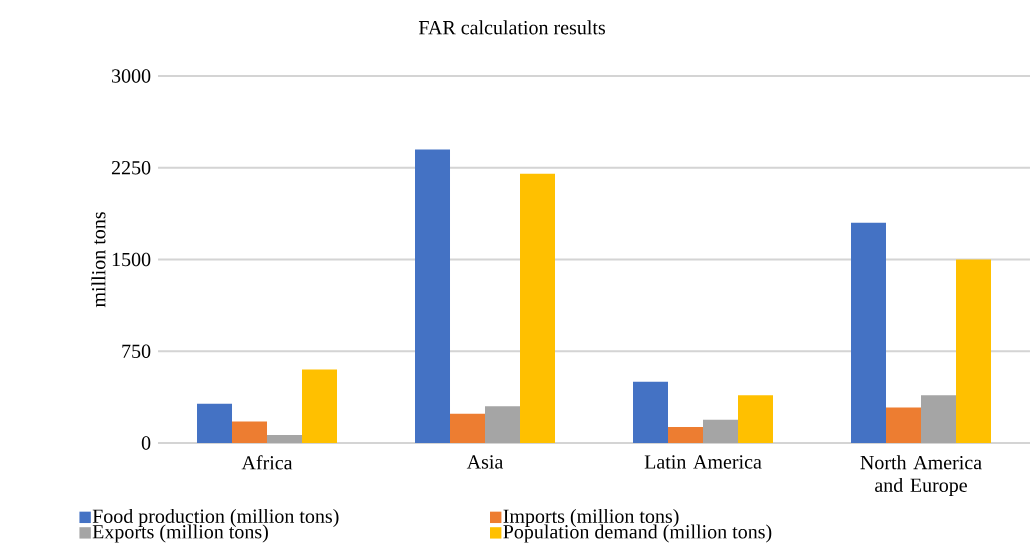 The height and width of the screenshot is (552, 1035). I want to click on x-tick-label: Asia, so click(485, 462).